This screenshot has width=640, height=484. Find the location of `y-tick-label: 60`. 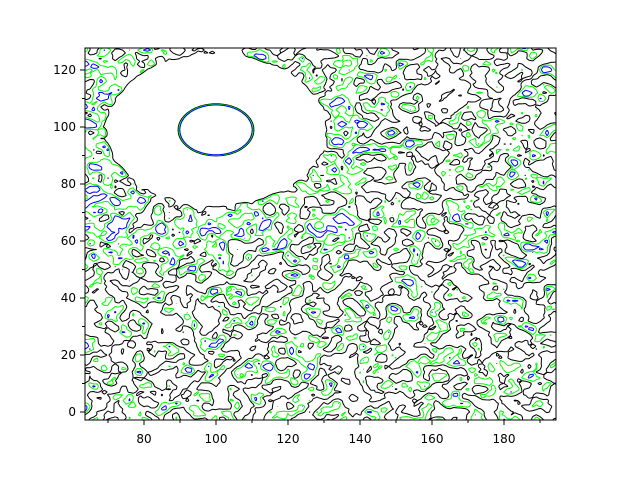

y-tick-label: 60 is located at coordinates (68, 241).